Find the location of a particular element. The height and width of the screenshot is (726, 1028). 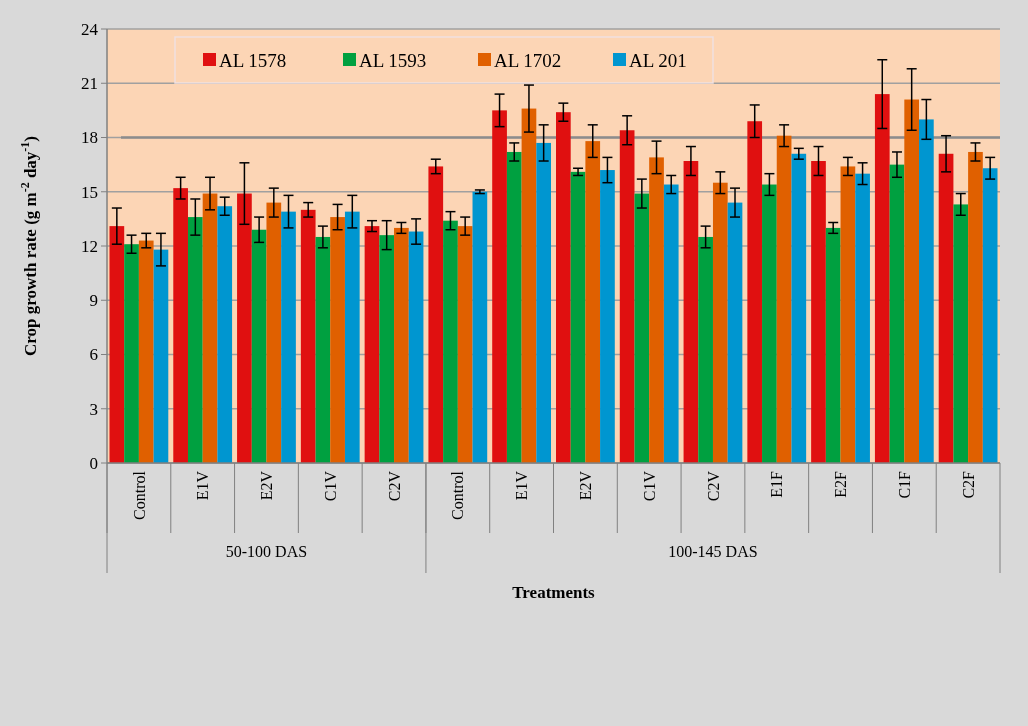

y-tick-label: 9 is located at coordinates (93, 301).